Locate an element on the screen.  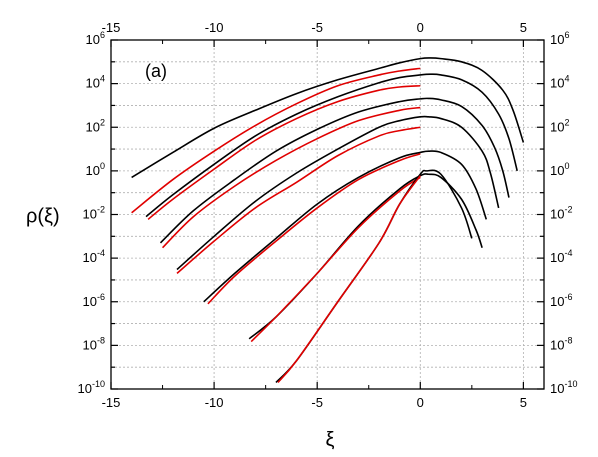
y-tick-label: 10⁰ is located at coordinates (95, 169).